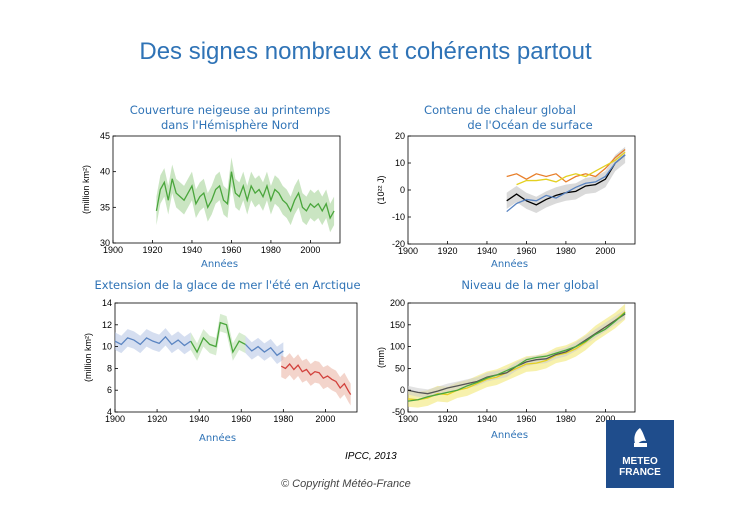  Describe the element at coordinates (230, 110) in the screenshot. I see `panel1-title-line1: Couverture neigeuse au printemps` at that location.